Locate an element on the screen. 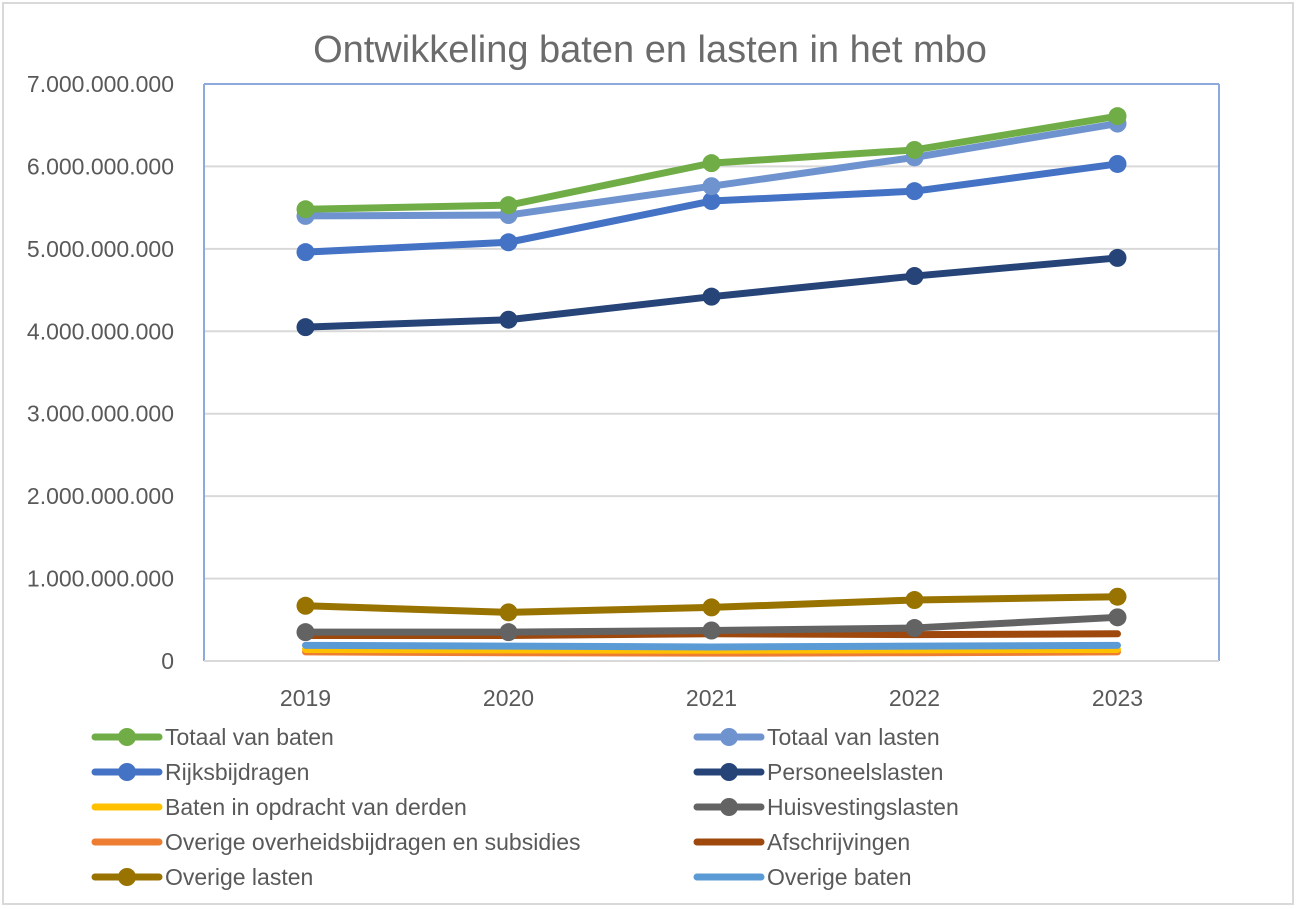 Image resolution: width=1299 pixels, height=909 pixels. y-tick-label: 6.000.000.000 is located at coordinates (100, 166).